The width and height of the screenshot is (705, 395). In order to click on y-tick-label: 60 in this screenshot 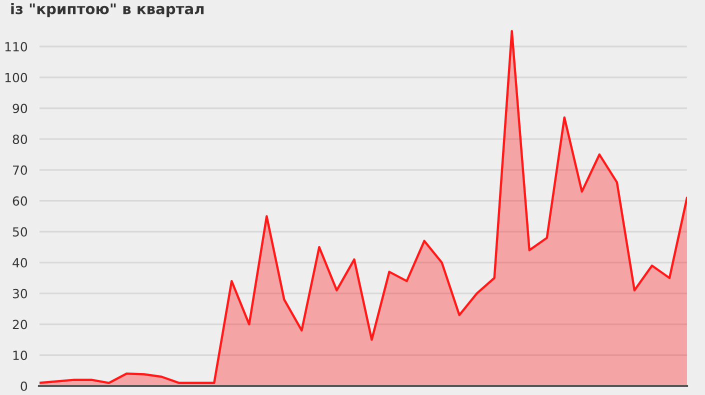, I will do `click(20, 201)`.